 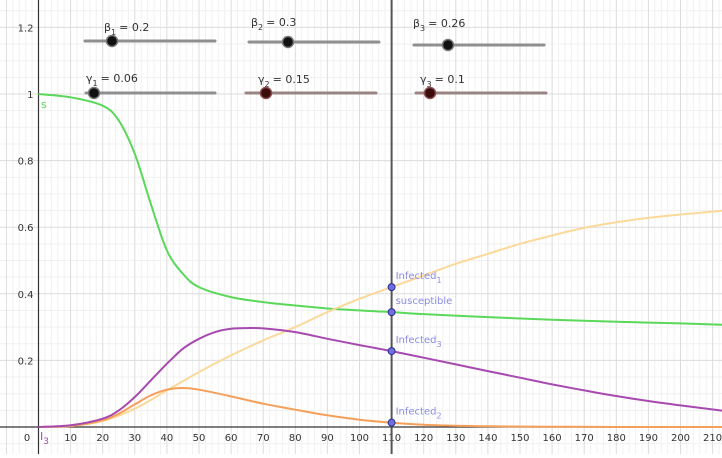 I want to click on point-infected3, so click(x=391, y=351).